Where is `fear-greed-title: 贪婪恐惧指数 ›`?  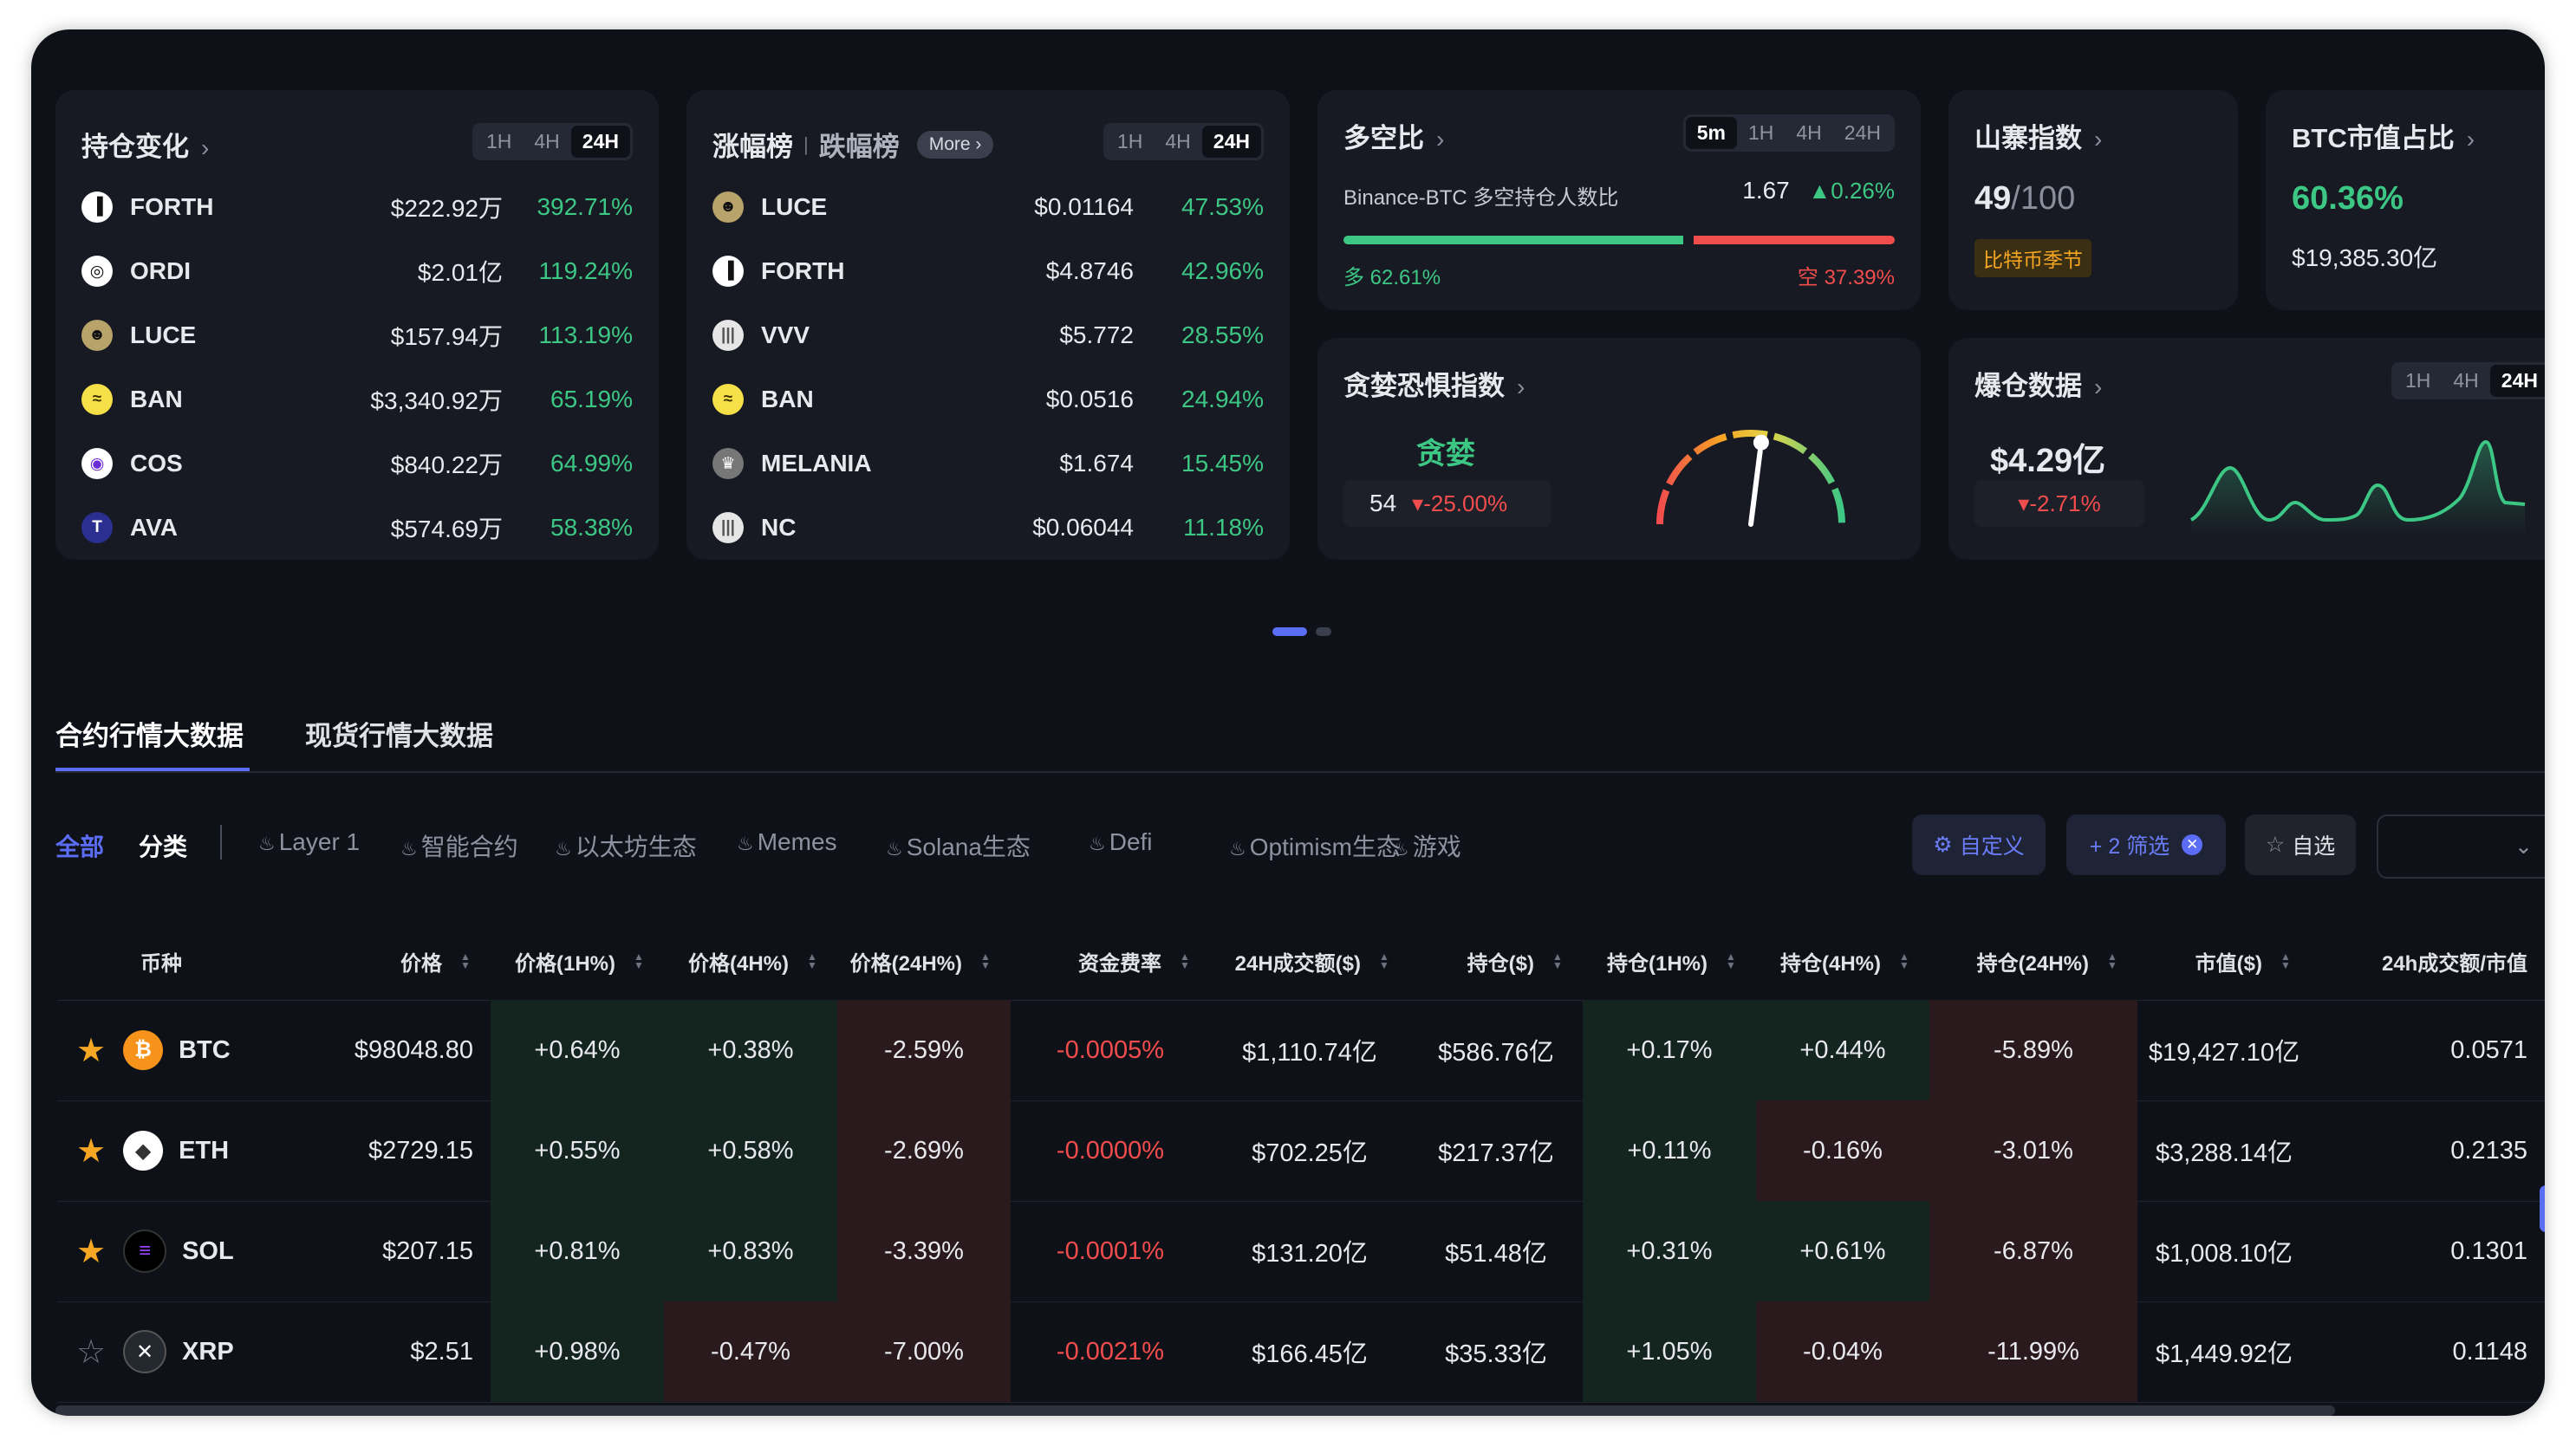 fear-greed-title: 贪婪恐惧指数 › is located at coordinates (1434, 386).